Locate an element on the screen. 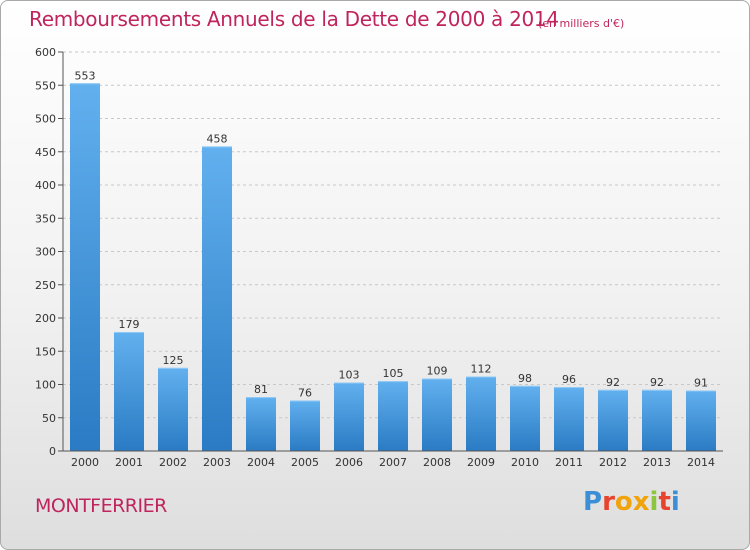  bar-2007 is located at coordinates (393, 416).